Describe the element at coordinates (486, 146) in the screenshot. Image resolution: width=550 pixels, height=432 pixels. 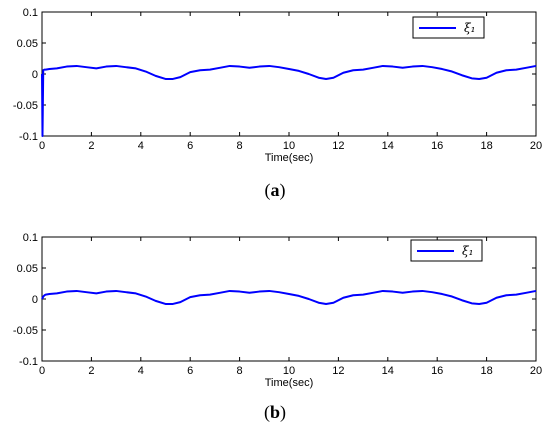
I see `x-tick-label-a-9: 18` at that location.